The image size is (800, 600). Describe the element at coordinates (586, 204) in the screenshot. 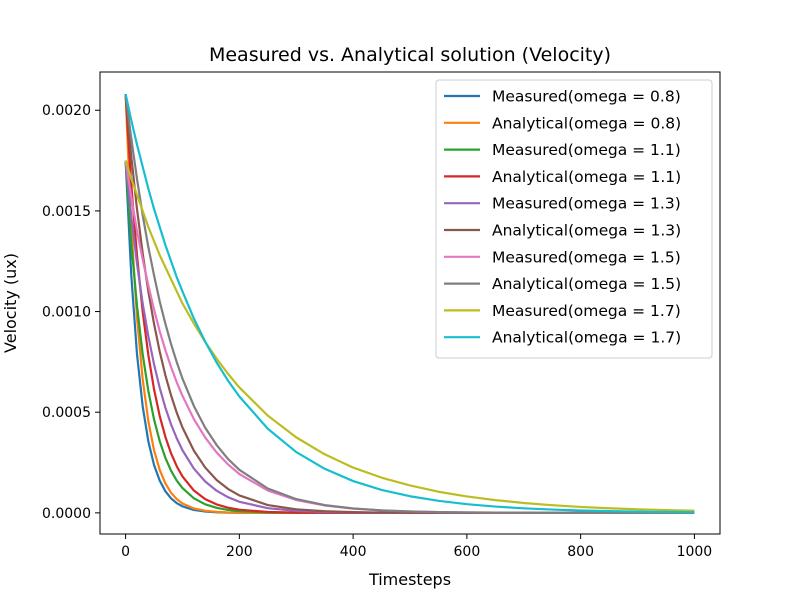

I see `legend-entry-label: Measured(omega = 1.3)` at that location.